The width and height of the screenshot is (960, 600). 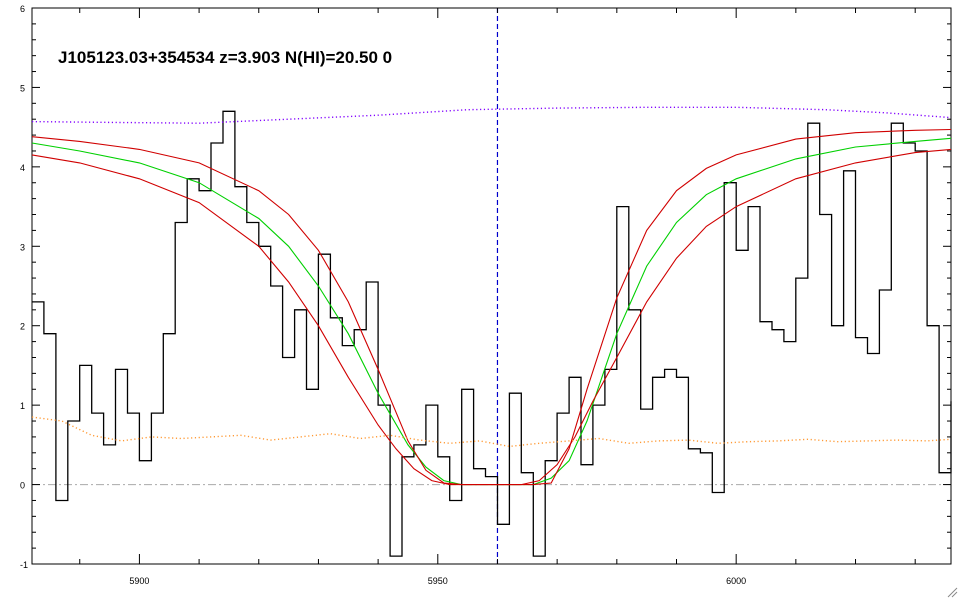 I want to click on y-tick-label: 4, so click(x=22, y=168).